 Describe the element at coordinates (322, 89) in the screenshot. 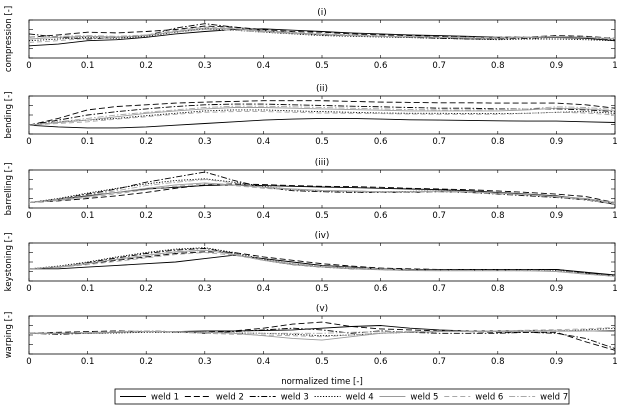

I see `panel-title: (ii)` at that location.